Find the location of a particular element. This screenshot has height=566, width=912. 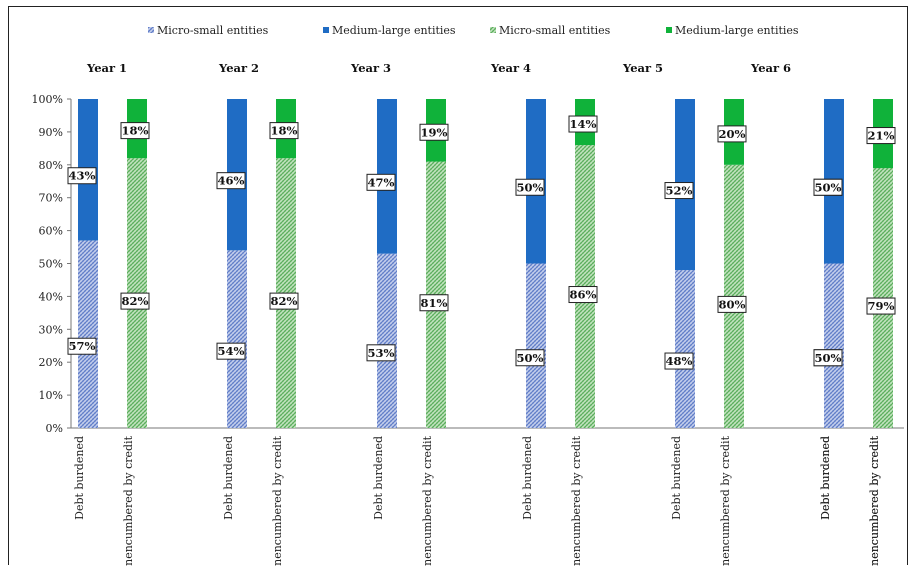

legend-label-3: Micro-small entities is located at coordinates (555, 30).